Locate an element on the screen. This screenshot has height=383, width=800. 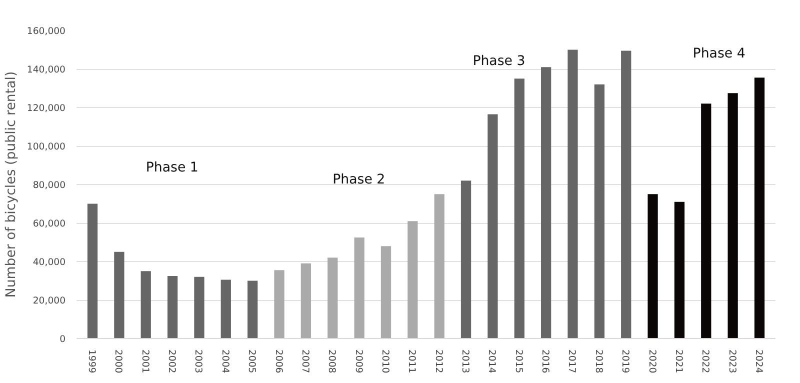
y-axis-title: Number of bicycles (public rental) is located at coordinates (11, 184).